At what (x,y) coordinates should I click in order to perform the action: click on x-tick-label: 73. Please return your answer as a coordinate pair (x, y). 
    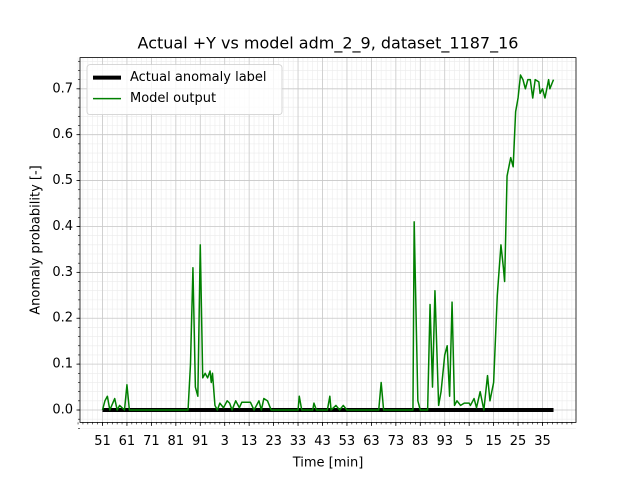
    Looking at the image, I should click on (396, 441).